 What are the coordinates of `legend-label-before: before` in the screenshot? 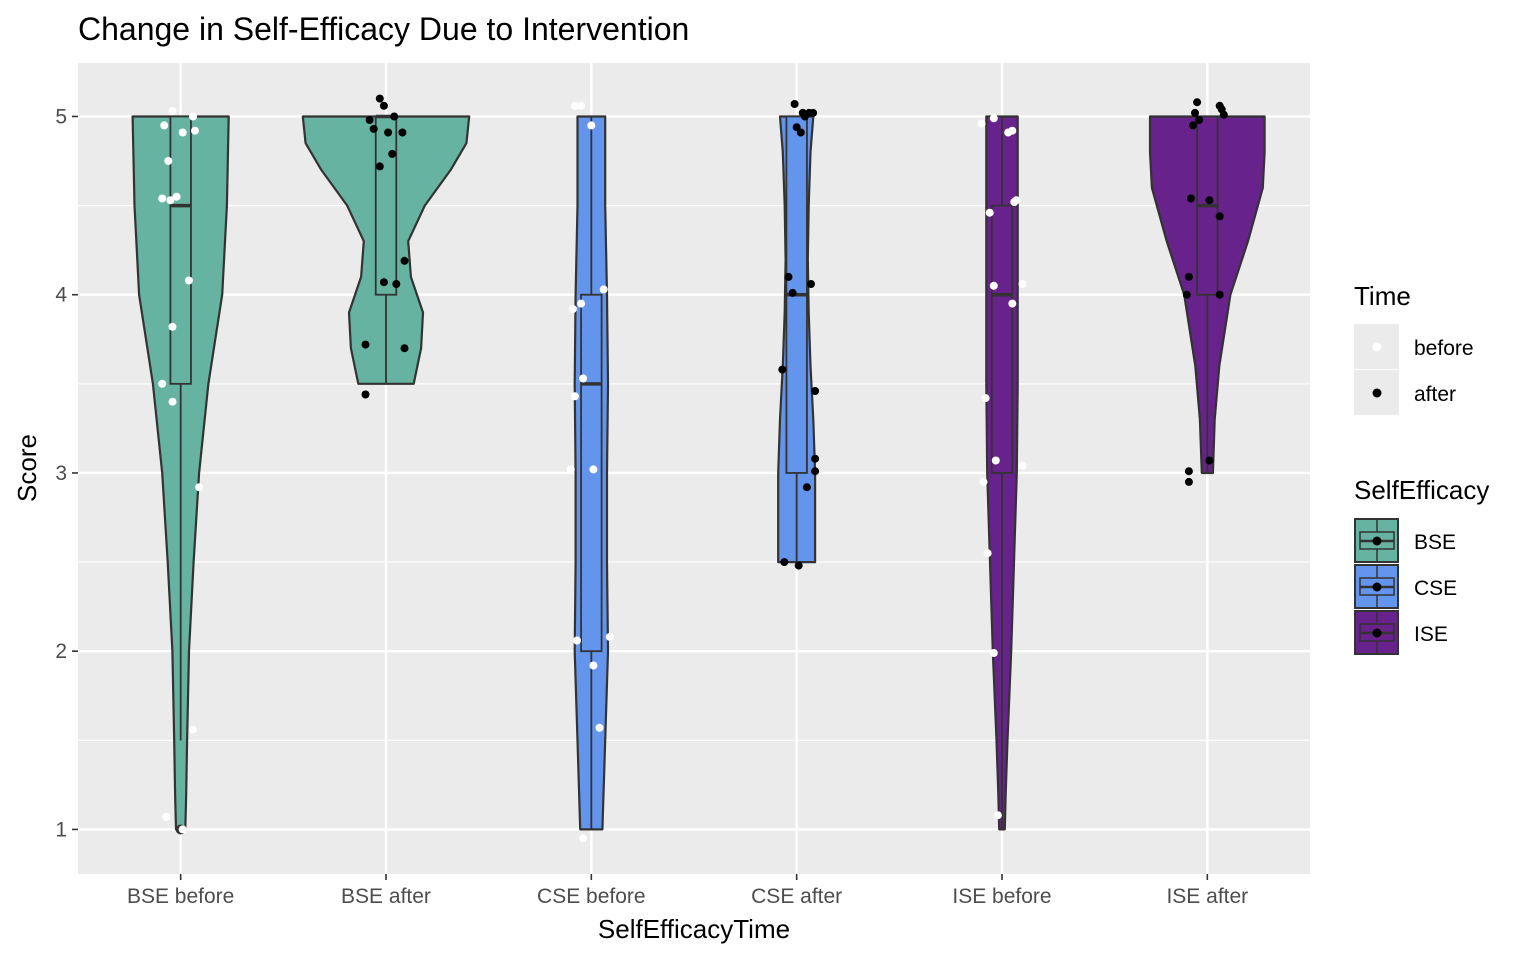 It's located at (1444, 348).